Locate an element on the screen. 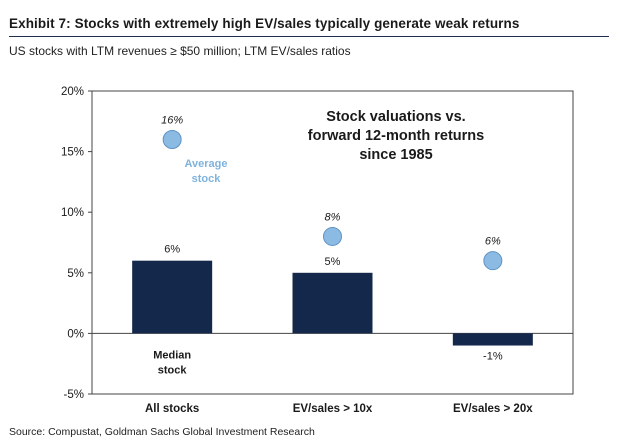 This screenshot has width=630, height=448. annotation-average-line-2: stock is located at coordinates (207, 179).